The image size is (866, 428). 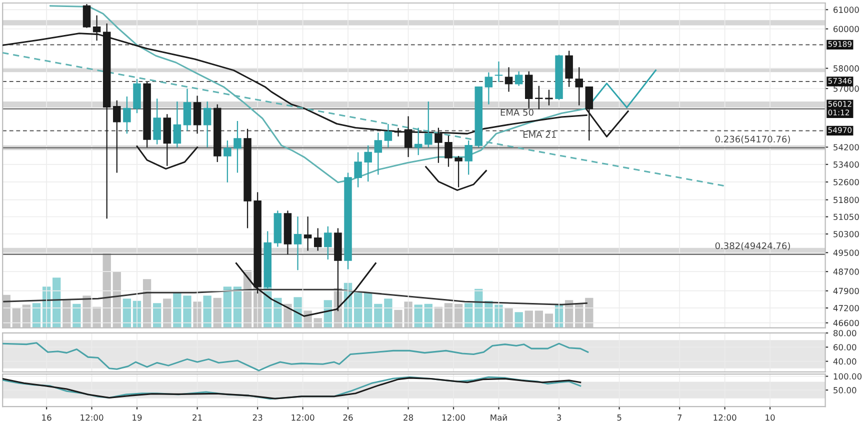 I want to click on x-tick-label: 7, so click(x=680, y=417).